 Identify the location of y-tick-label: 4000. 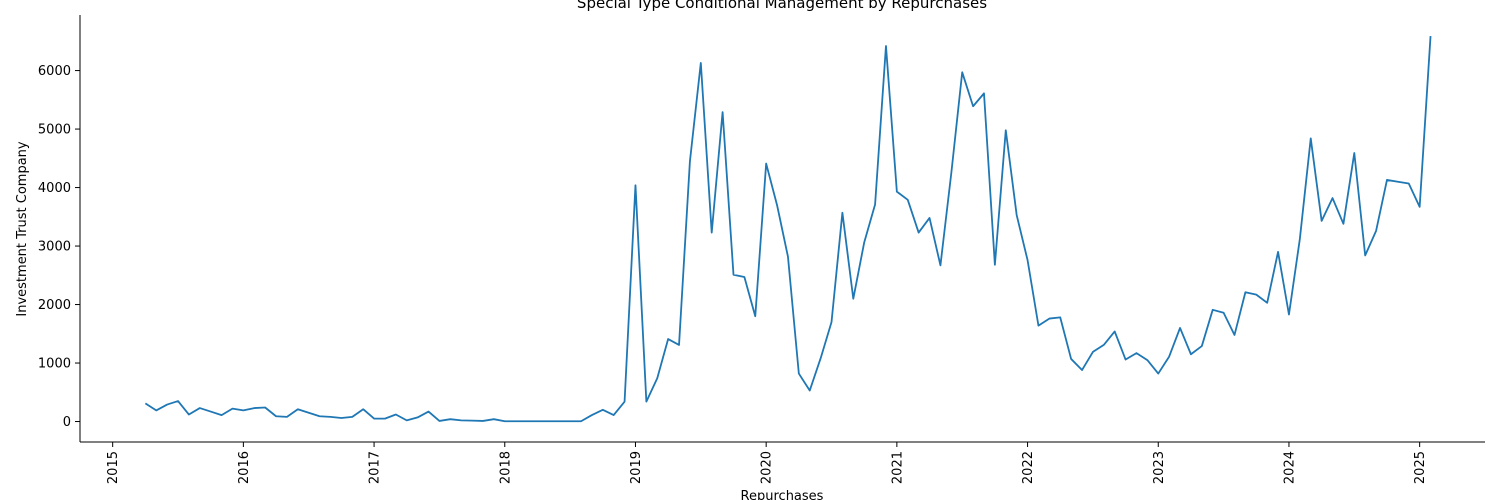
(54, 188).